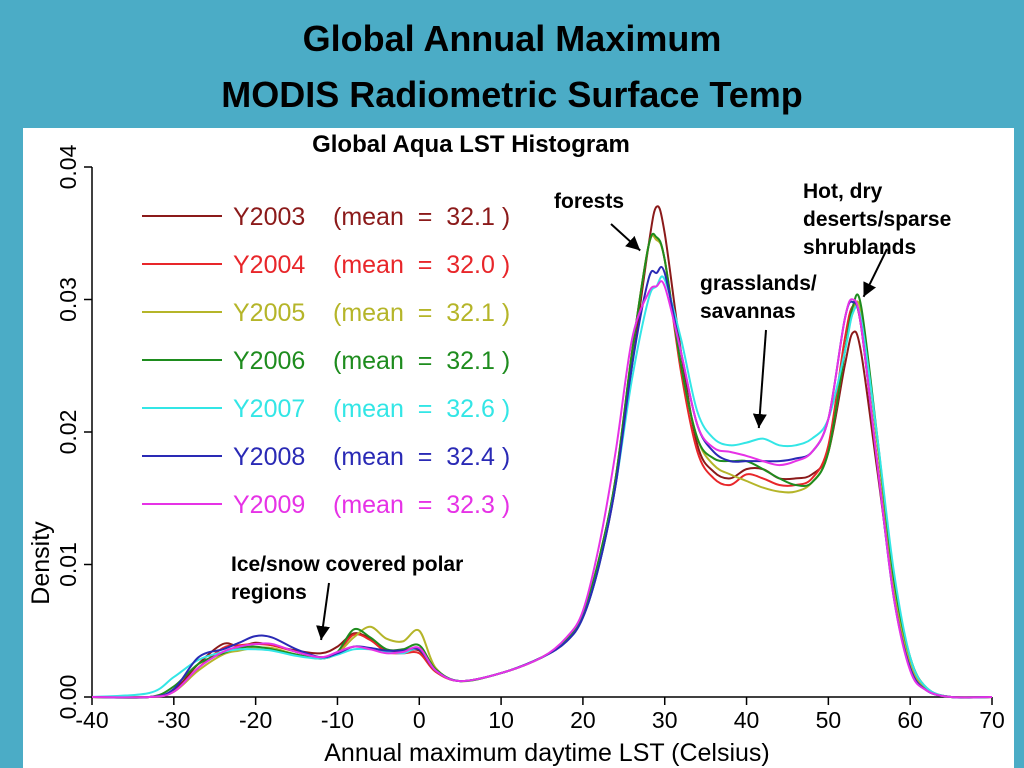 This screenshot has height=768, width=1024. I want to click on legend-mean-y2009: (mean = 32.3 ), so click(421, 505).